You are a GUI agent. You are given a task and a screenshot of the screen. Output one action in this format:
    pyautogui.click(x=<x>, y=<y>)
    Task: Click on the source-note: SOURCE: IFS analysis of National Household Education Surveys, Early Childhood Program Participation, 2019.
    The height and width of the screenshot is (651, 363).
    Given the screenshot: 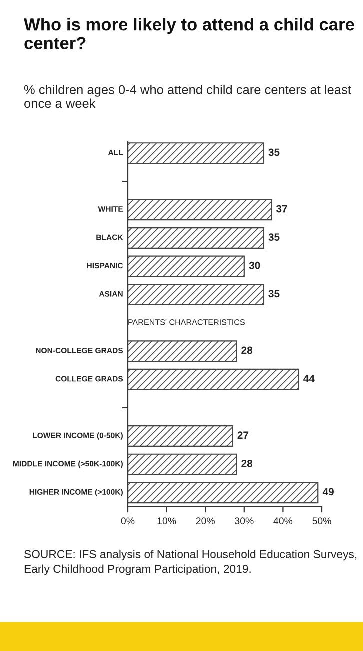 What is the action you would take?
    pyautogui.click(x=190, y=563)
    